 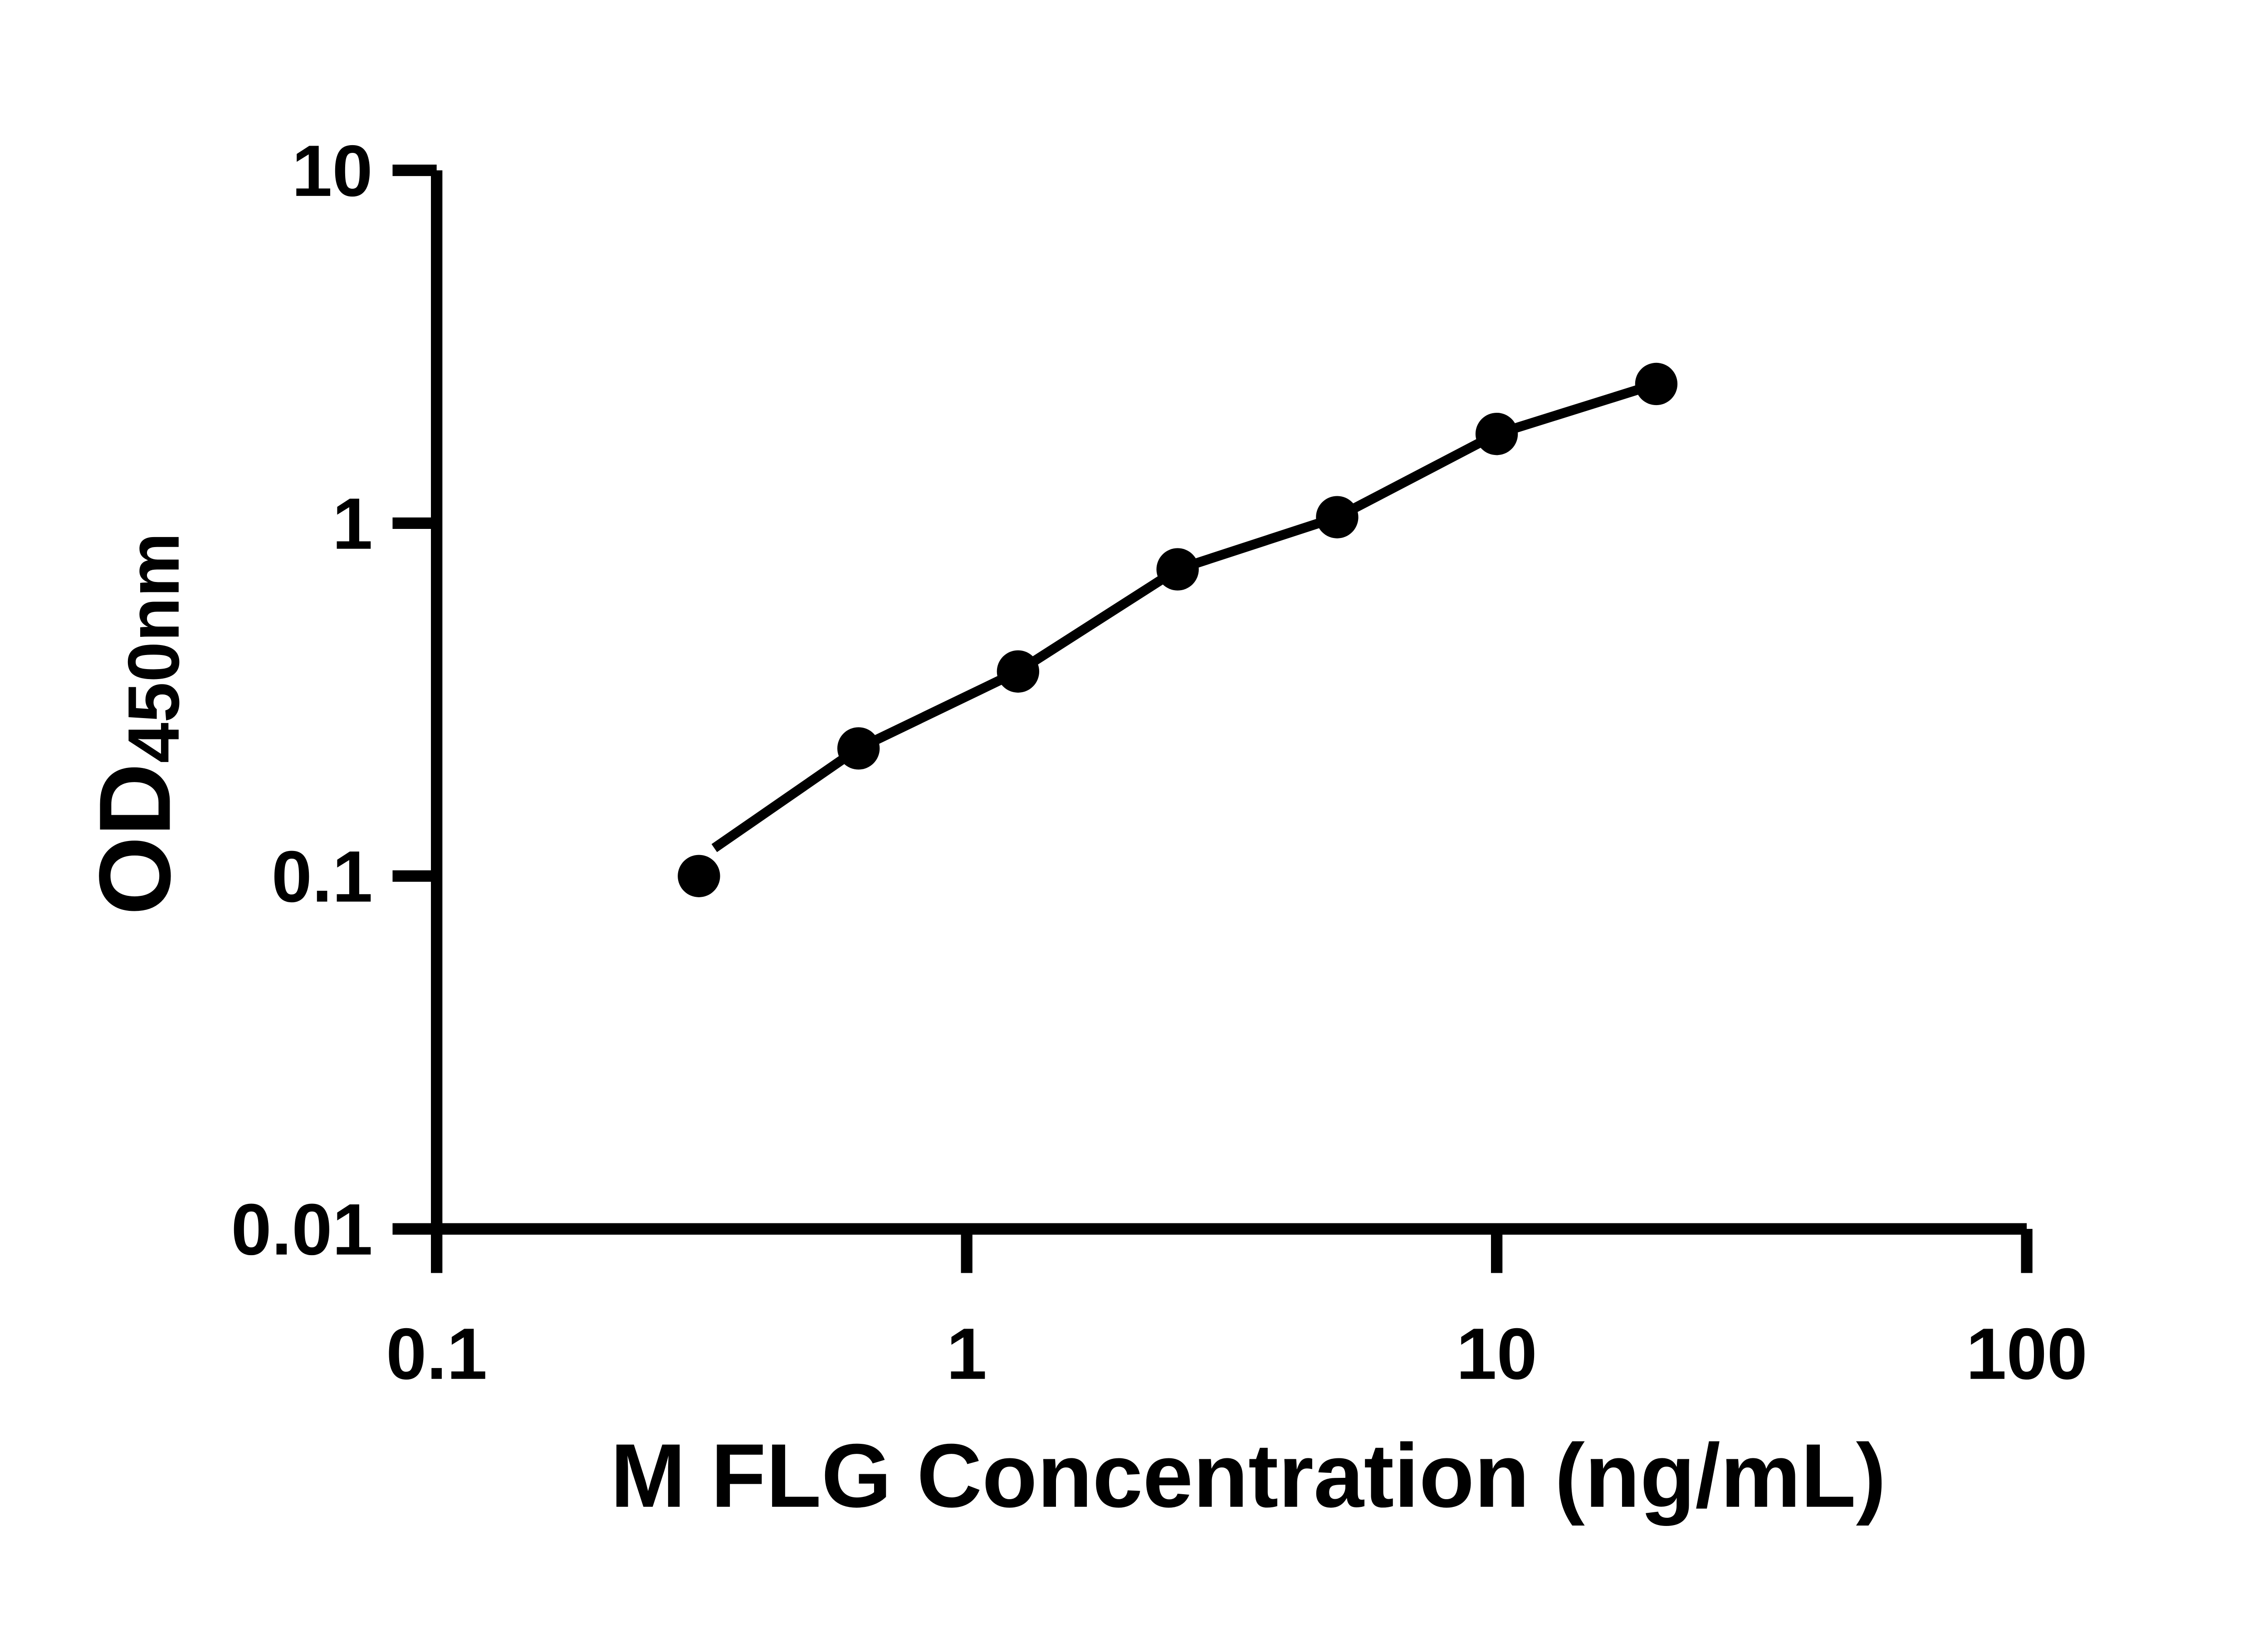 What do you see at coordinates (352, 523) in the screenshot?
I see `y-tick-label: 1` at bounding box center [352, 523].